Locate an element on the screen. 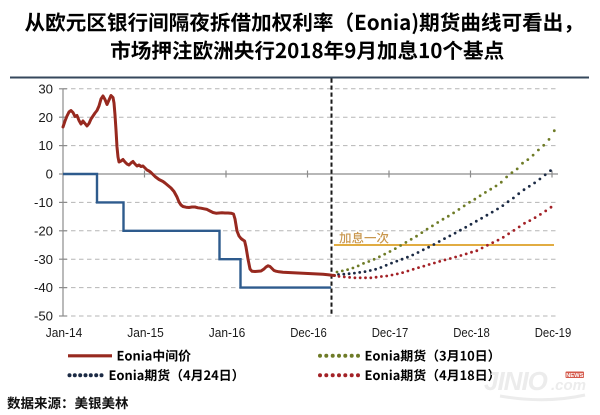  svg-text: JINIO is located at coordinates (516, 381).